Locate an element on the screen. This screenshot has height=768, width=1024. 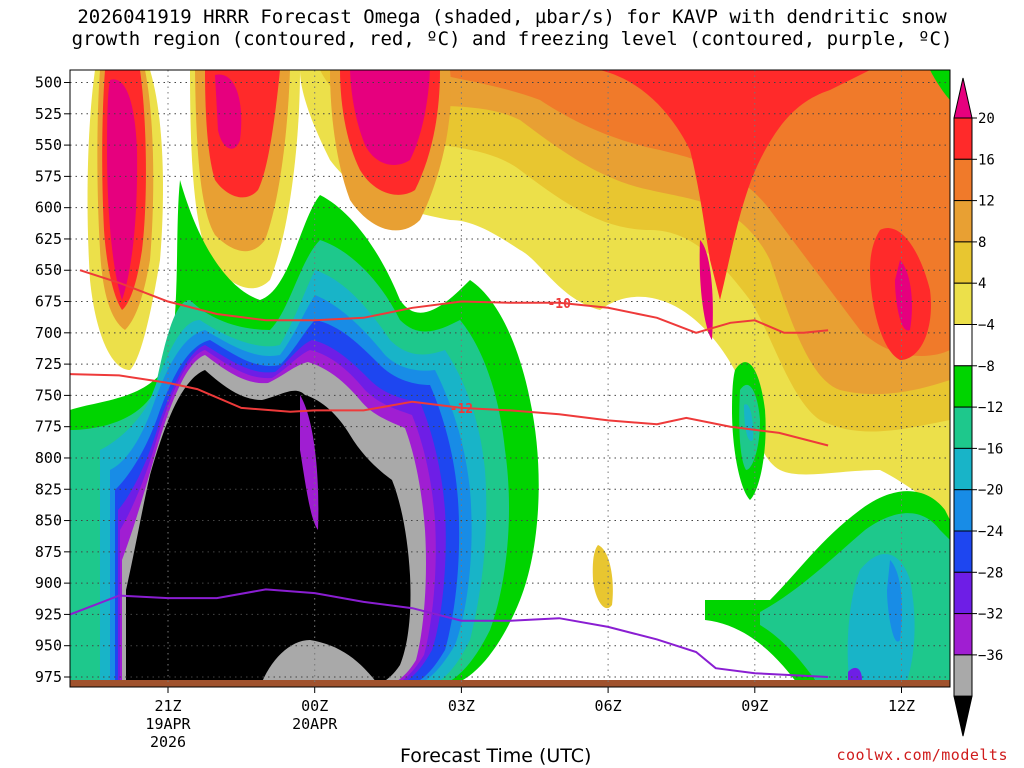
x-tick-date: 19APR is located at coordinates (168, 724).